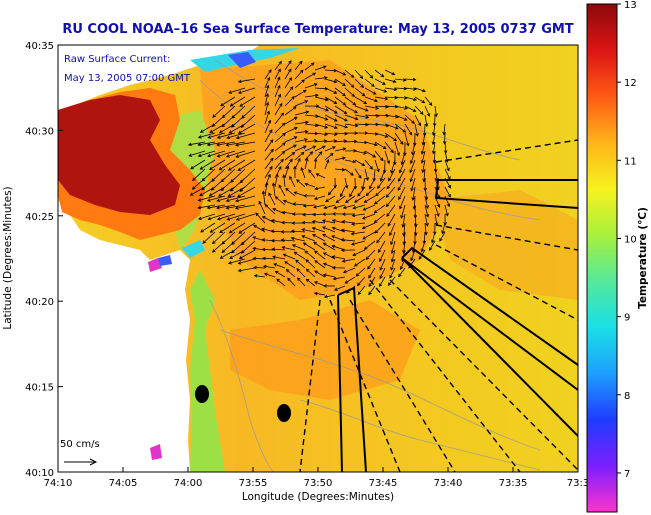  What do you see at coordinates (318, 483) in the screenshot?
I see `x-tick-label: 73:50` at bounding box center [318, 483].